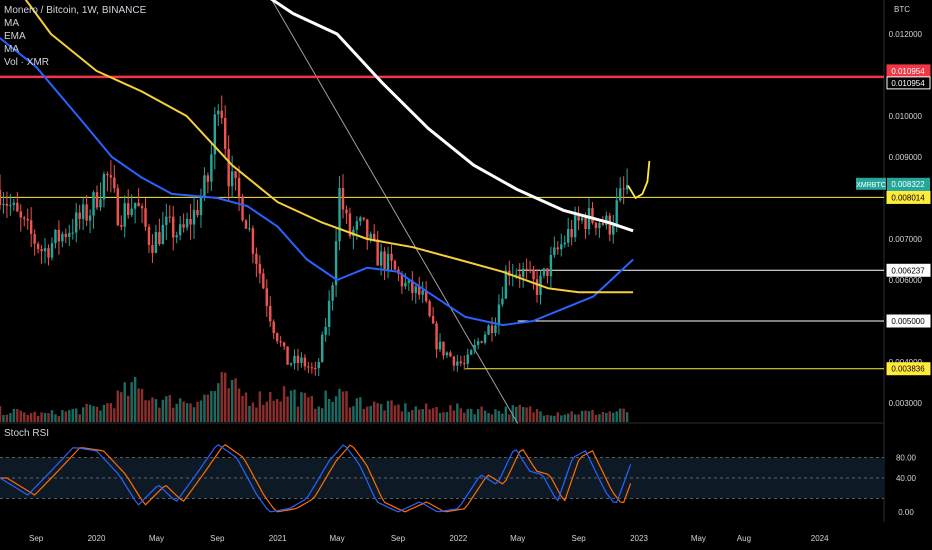 The height and width of the screenshot is (550, 932). I want to click on indicator-volume: Vol · XMR, so click(27, 62).